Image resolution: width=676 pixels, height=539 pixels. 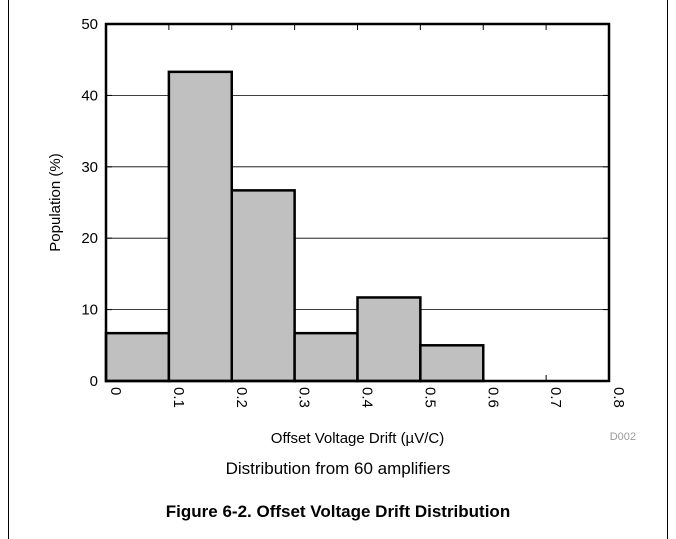 What do you see at coordinates (492, 397) in the screenshot?
I see `x-tick-label: 0.6` at bounding box center [492, 397].